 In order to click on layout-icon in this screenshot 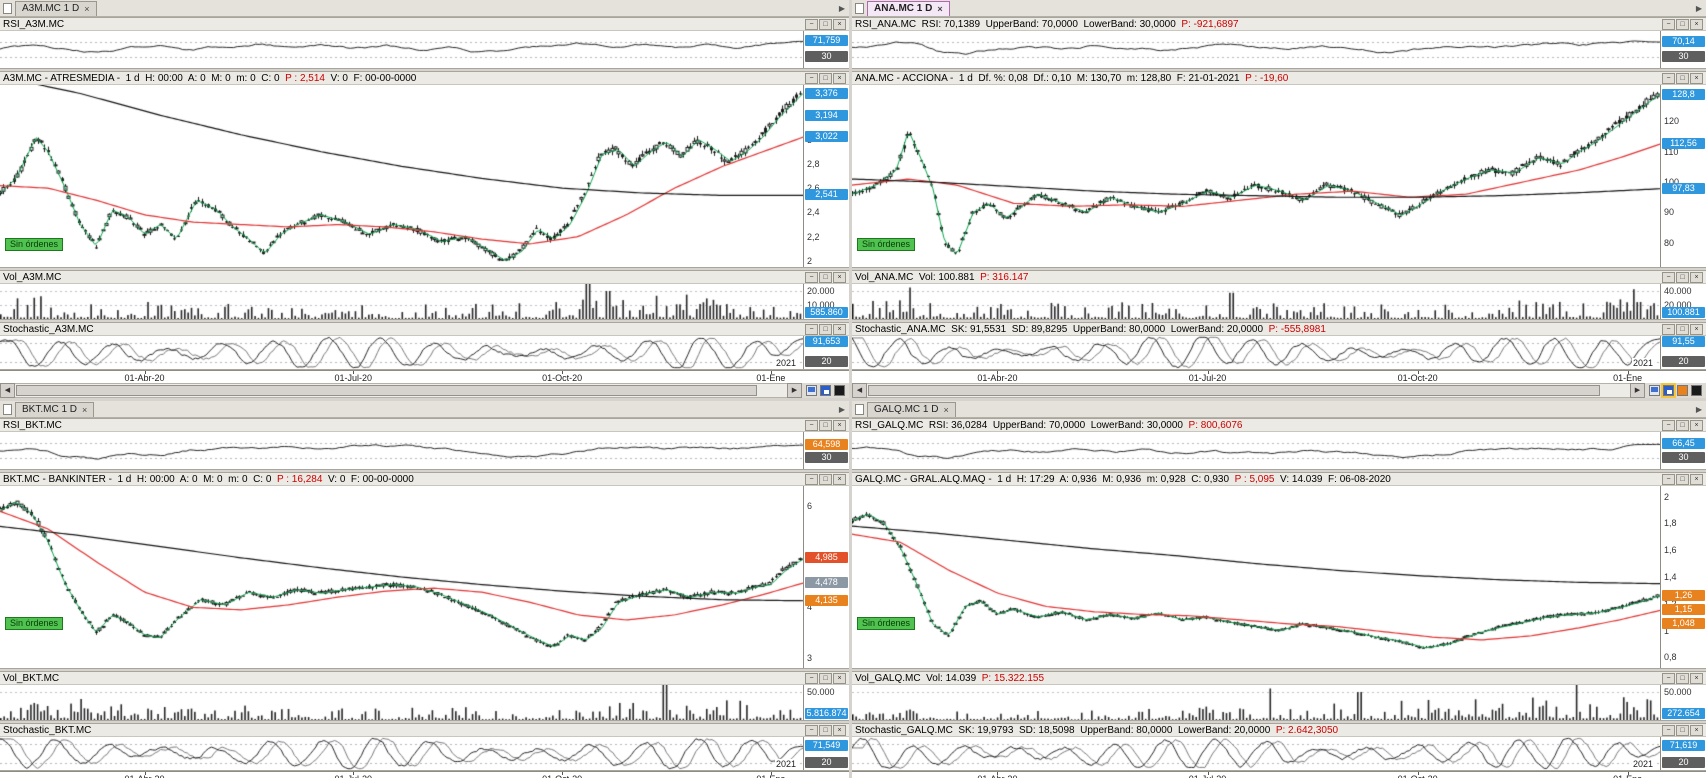, I will do `click(1682, 390)`.